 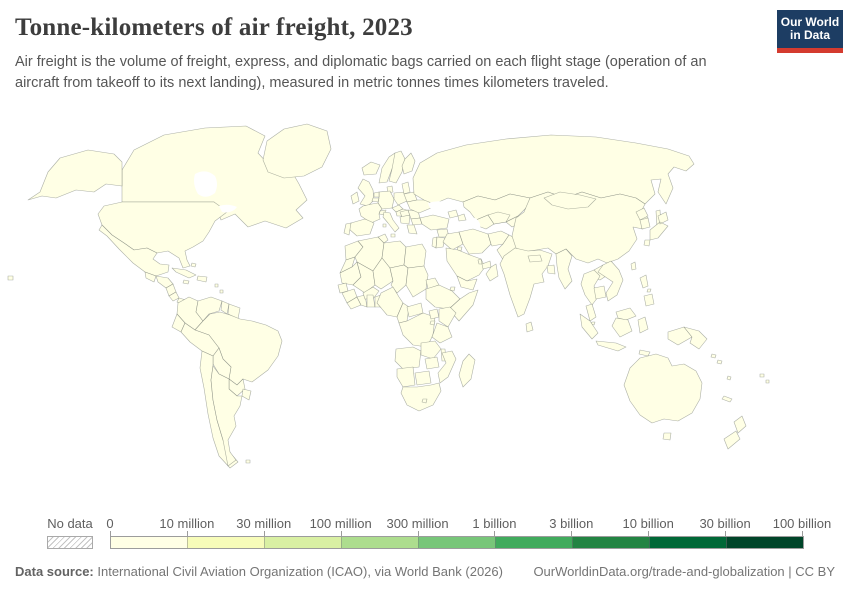 What do you see at coordinates (447, 367) in the screenshot?
I see `country-mozambique` at bounding box center [447, 367].